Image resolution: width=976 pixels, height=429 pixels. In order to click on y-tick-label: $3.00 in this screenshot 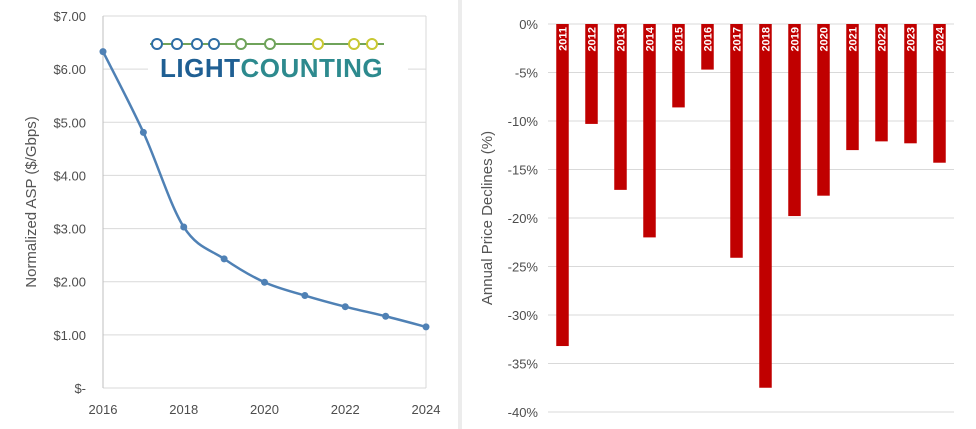, I will do `click(69, 229)`.